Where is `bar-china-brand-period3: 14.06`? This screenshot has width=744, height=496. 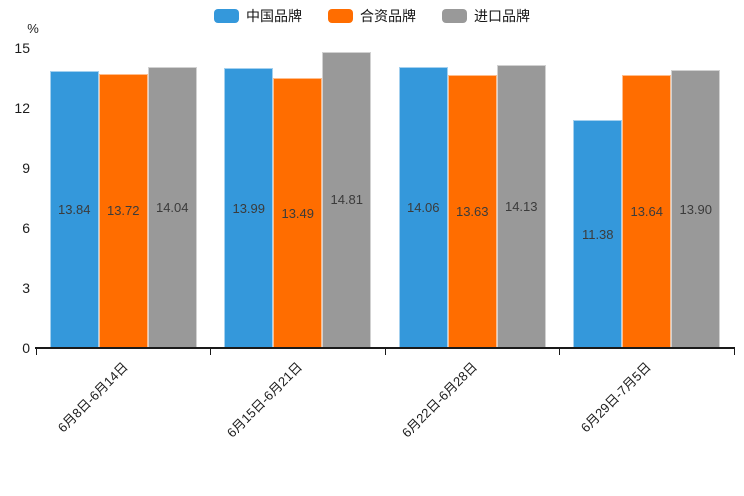
bar-china-brand-period3: 14.06 is located at coordinates (423, 207).